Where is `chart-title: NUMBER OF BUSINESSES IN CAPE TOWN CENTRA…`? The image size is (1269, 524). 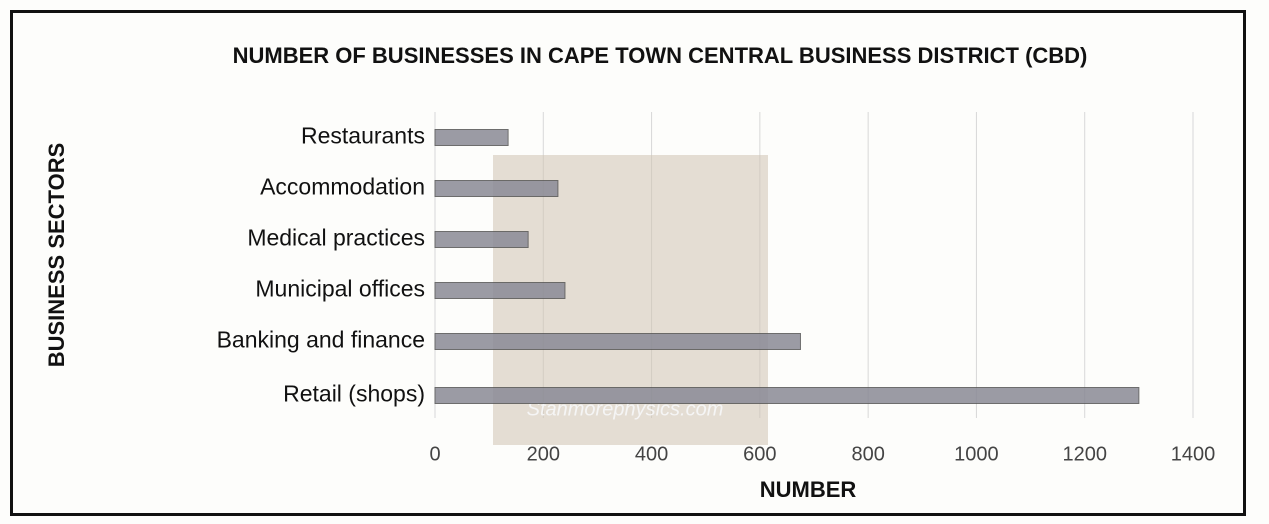
chart-title: NUMBER OF BUSINESSES IN CAPE TOWN CENTRA… is located at coordinates (660, 55).